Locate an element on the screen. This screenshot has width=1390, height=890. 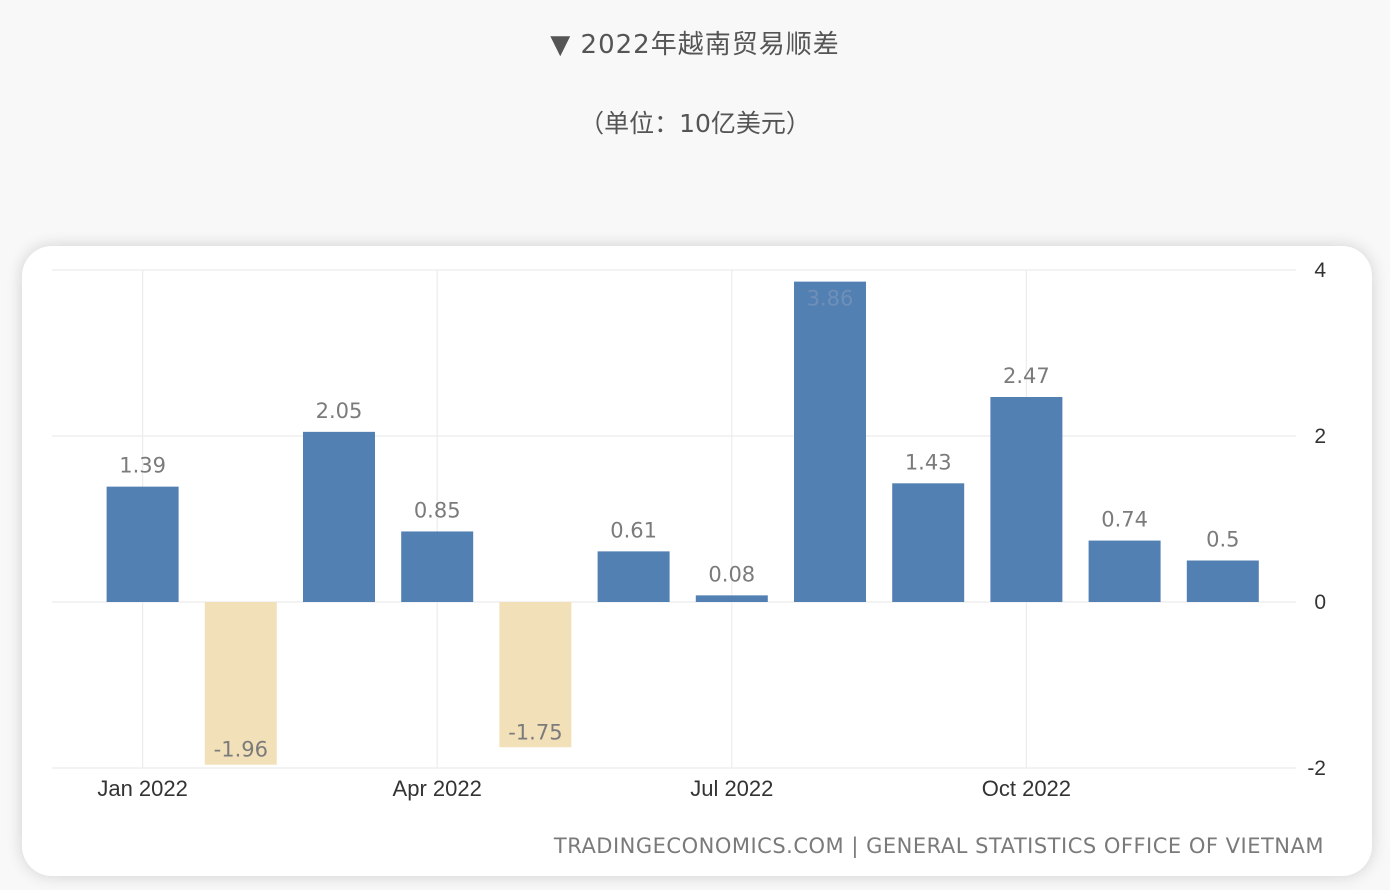
data-label: 0.5 is located at coordinates (1222, 540).